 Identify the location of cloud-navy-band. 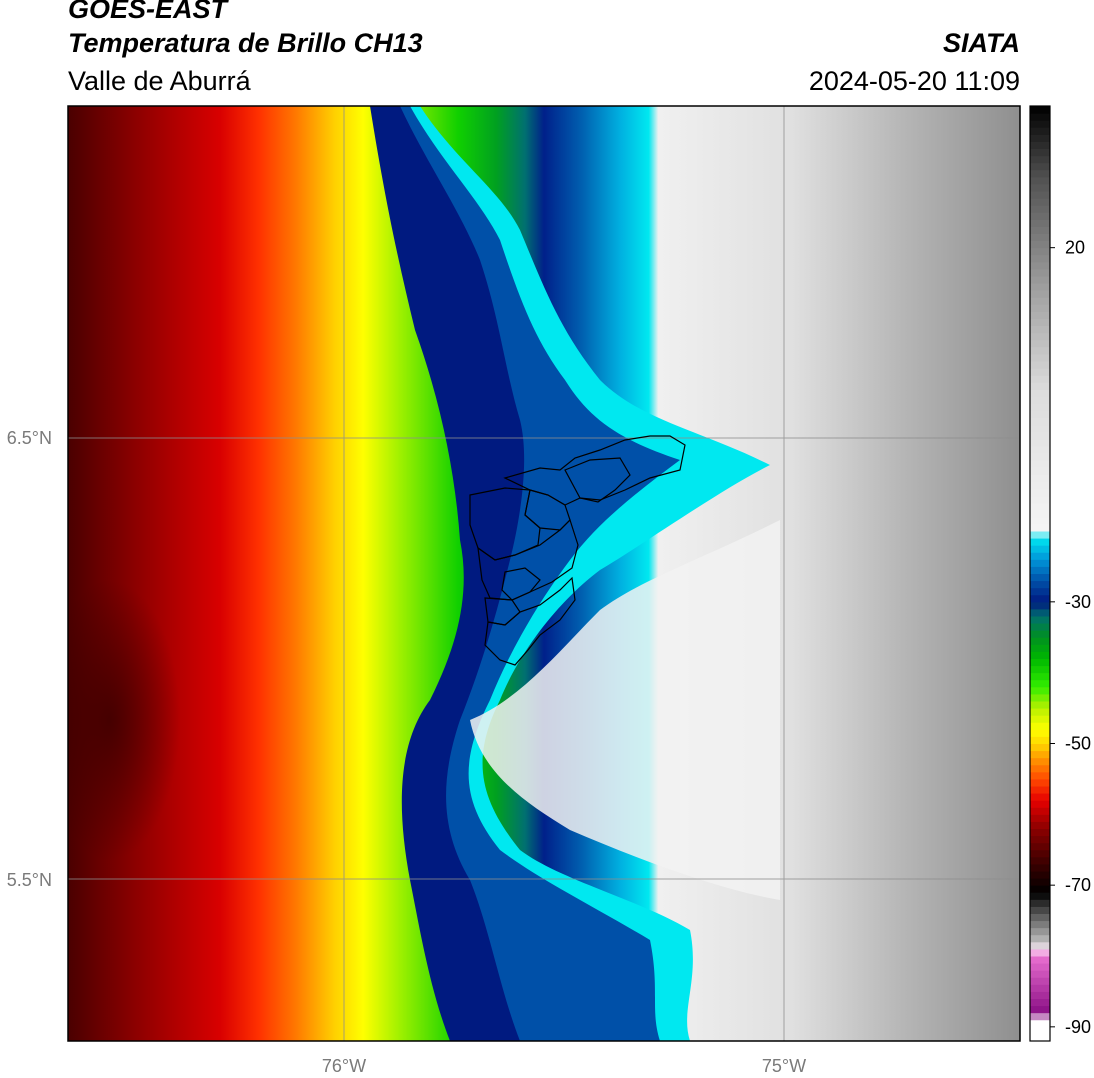
(447, 573).